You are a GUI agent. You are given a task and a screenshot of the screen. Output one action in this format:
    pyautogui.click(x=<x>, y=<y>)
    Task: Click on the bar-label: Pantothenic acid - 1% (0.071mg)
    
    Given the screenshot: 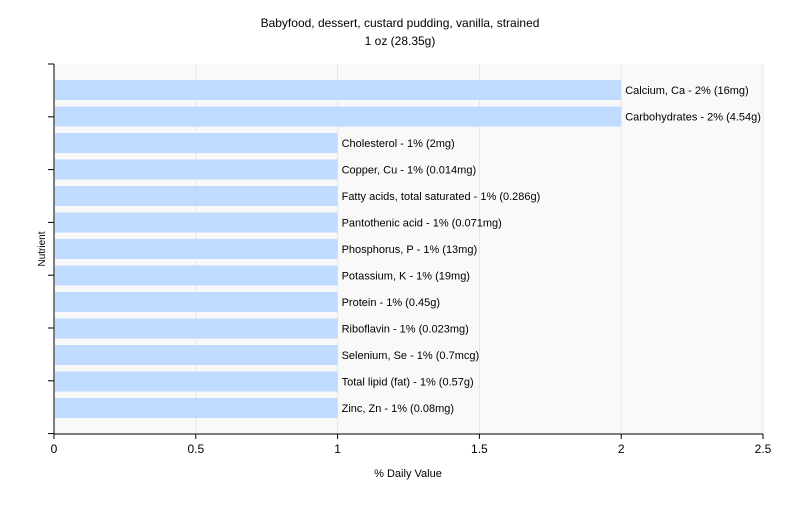 What is the action you would take?
    pyautogui.click(x=422, y=224)
    